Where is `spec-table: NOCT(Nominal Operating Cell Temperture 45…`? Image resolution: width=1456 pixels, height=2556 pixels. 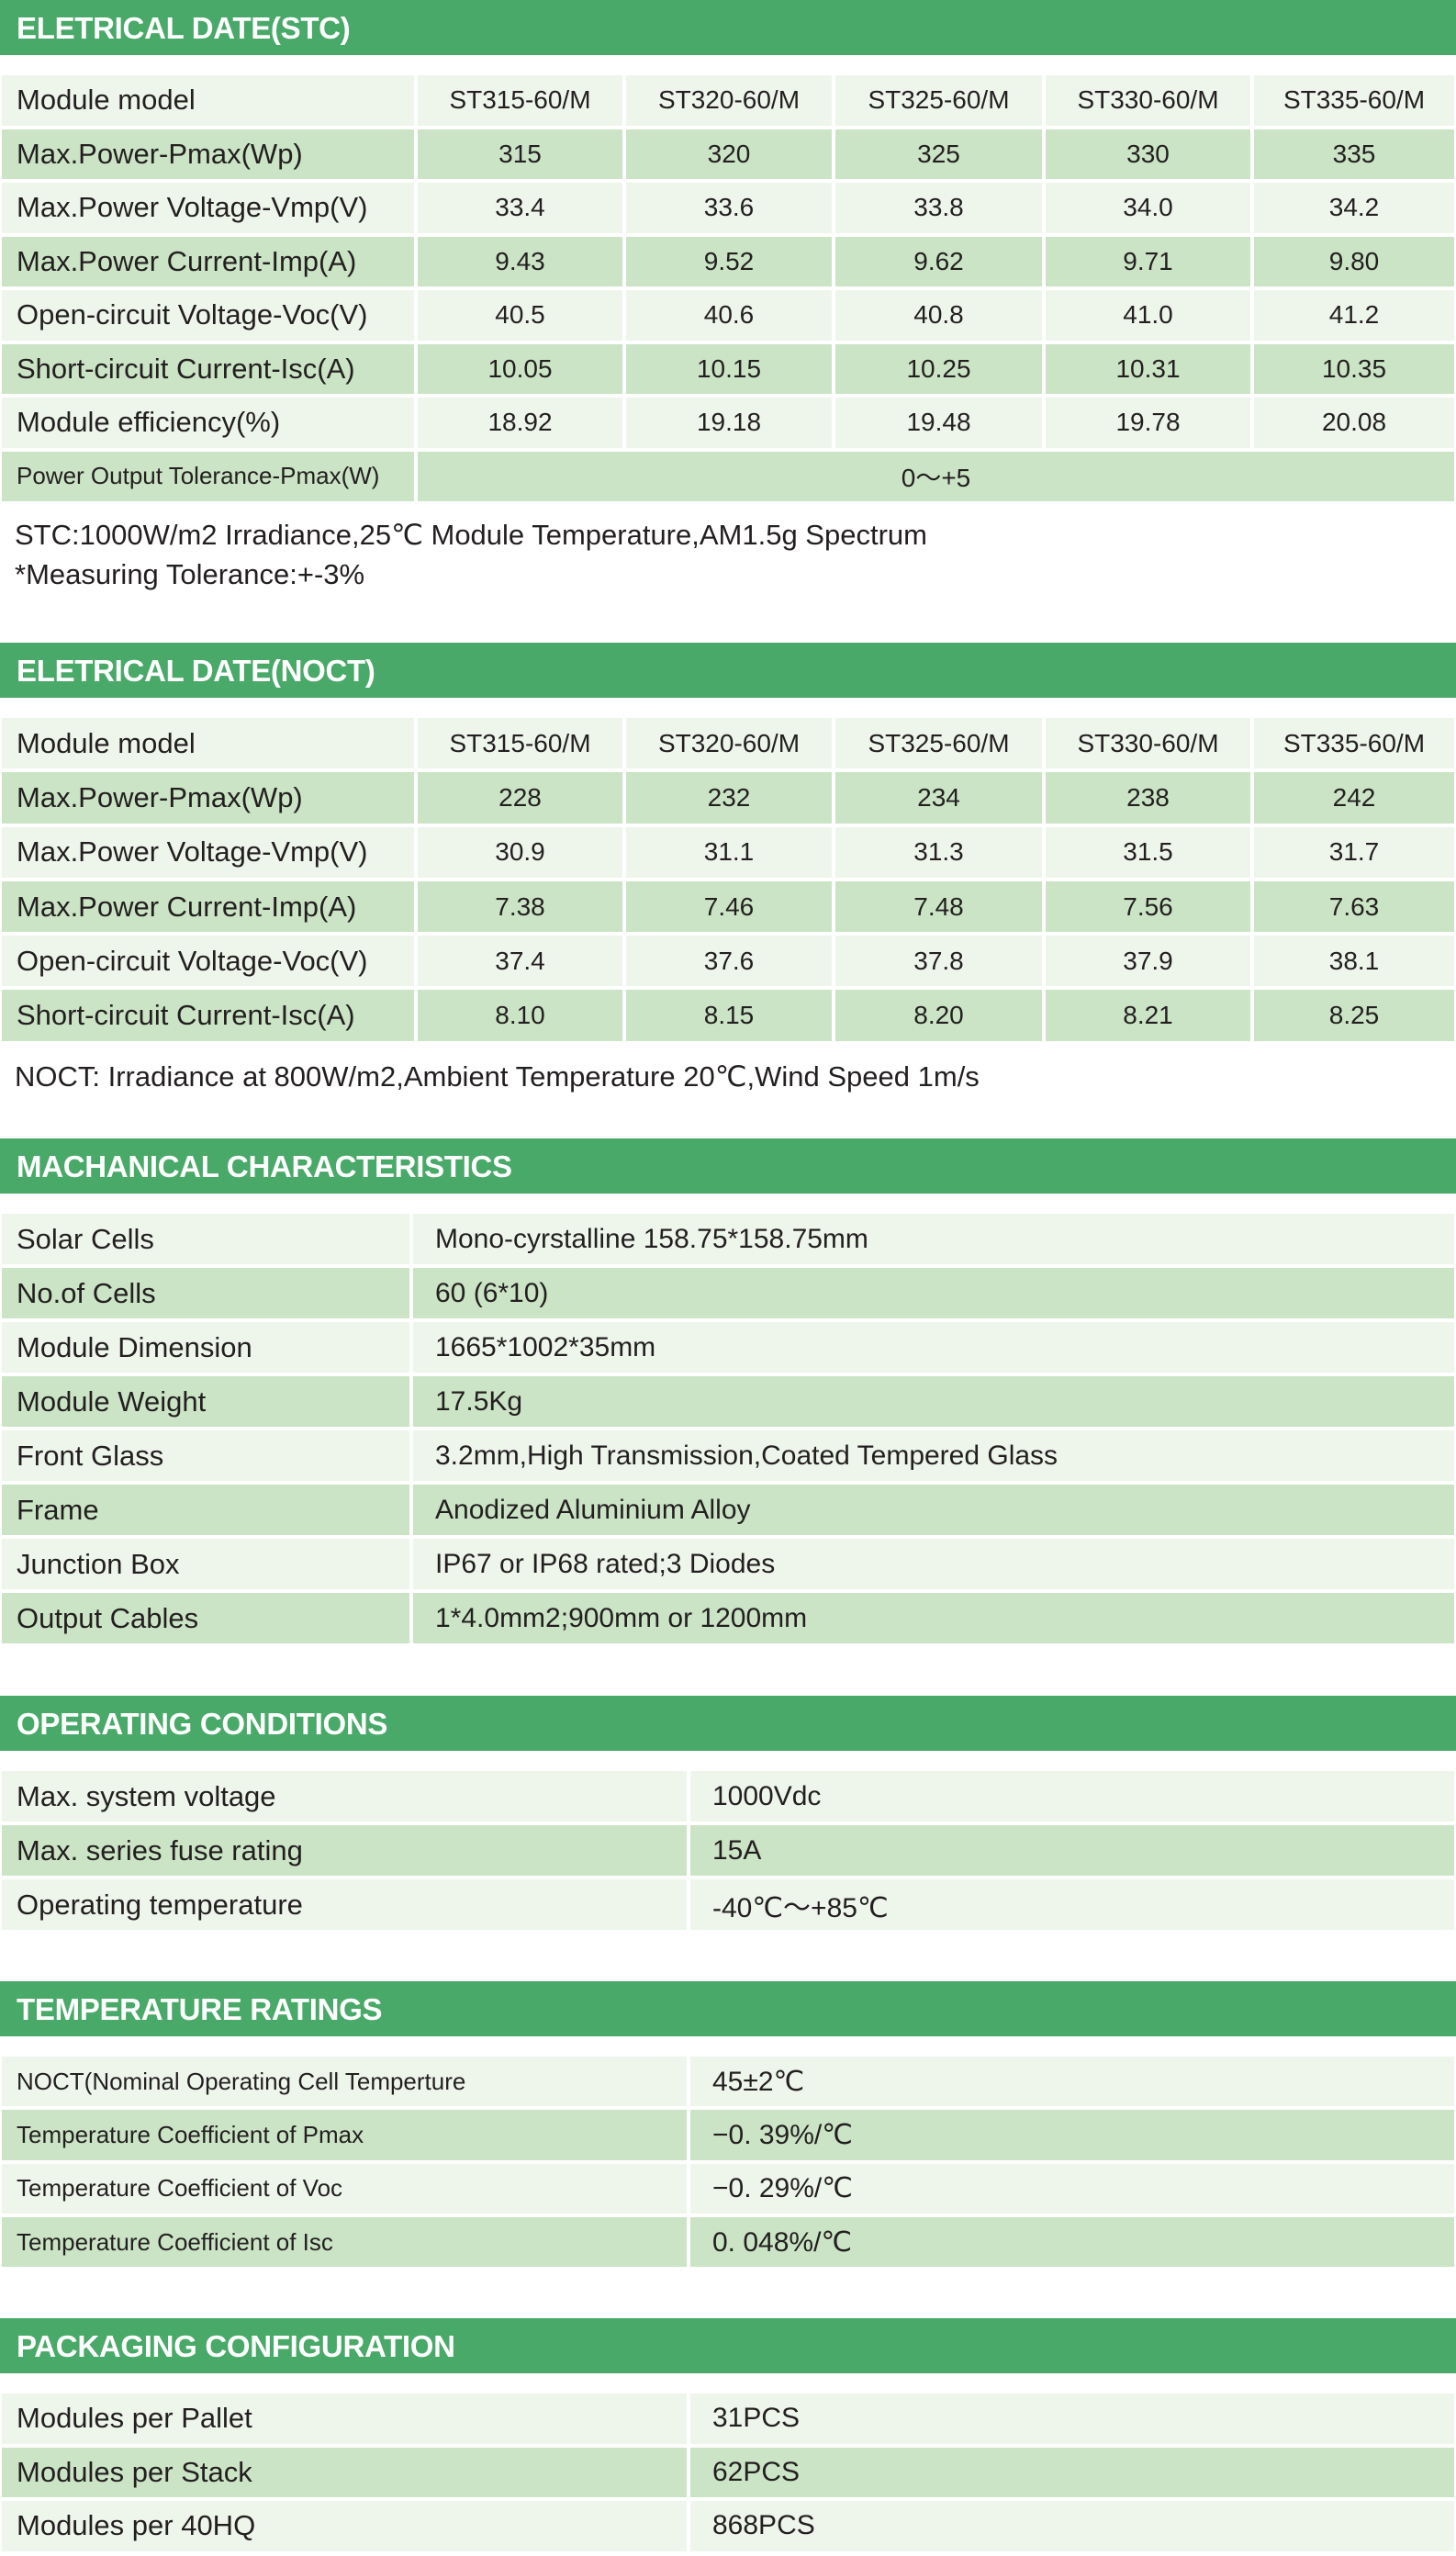
spec-table: NOCT(Nominal Operating Cell Temperture 45… is located at coordinates (728, 2162).